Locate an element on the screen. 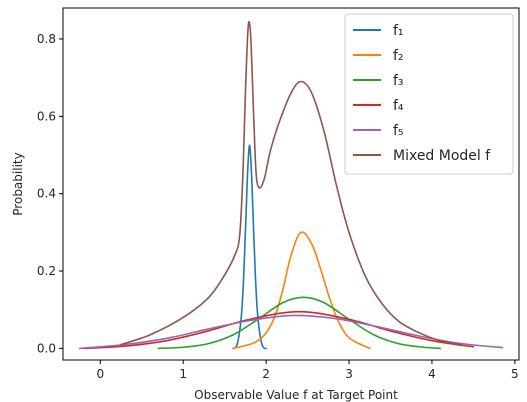 This screenshot has height=402, width=527. x-axis-label: Observable Value f at Target Point is located at coordinates (296, 395).